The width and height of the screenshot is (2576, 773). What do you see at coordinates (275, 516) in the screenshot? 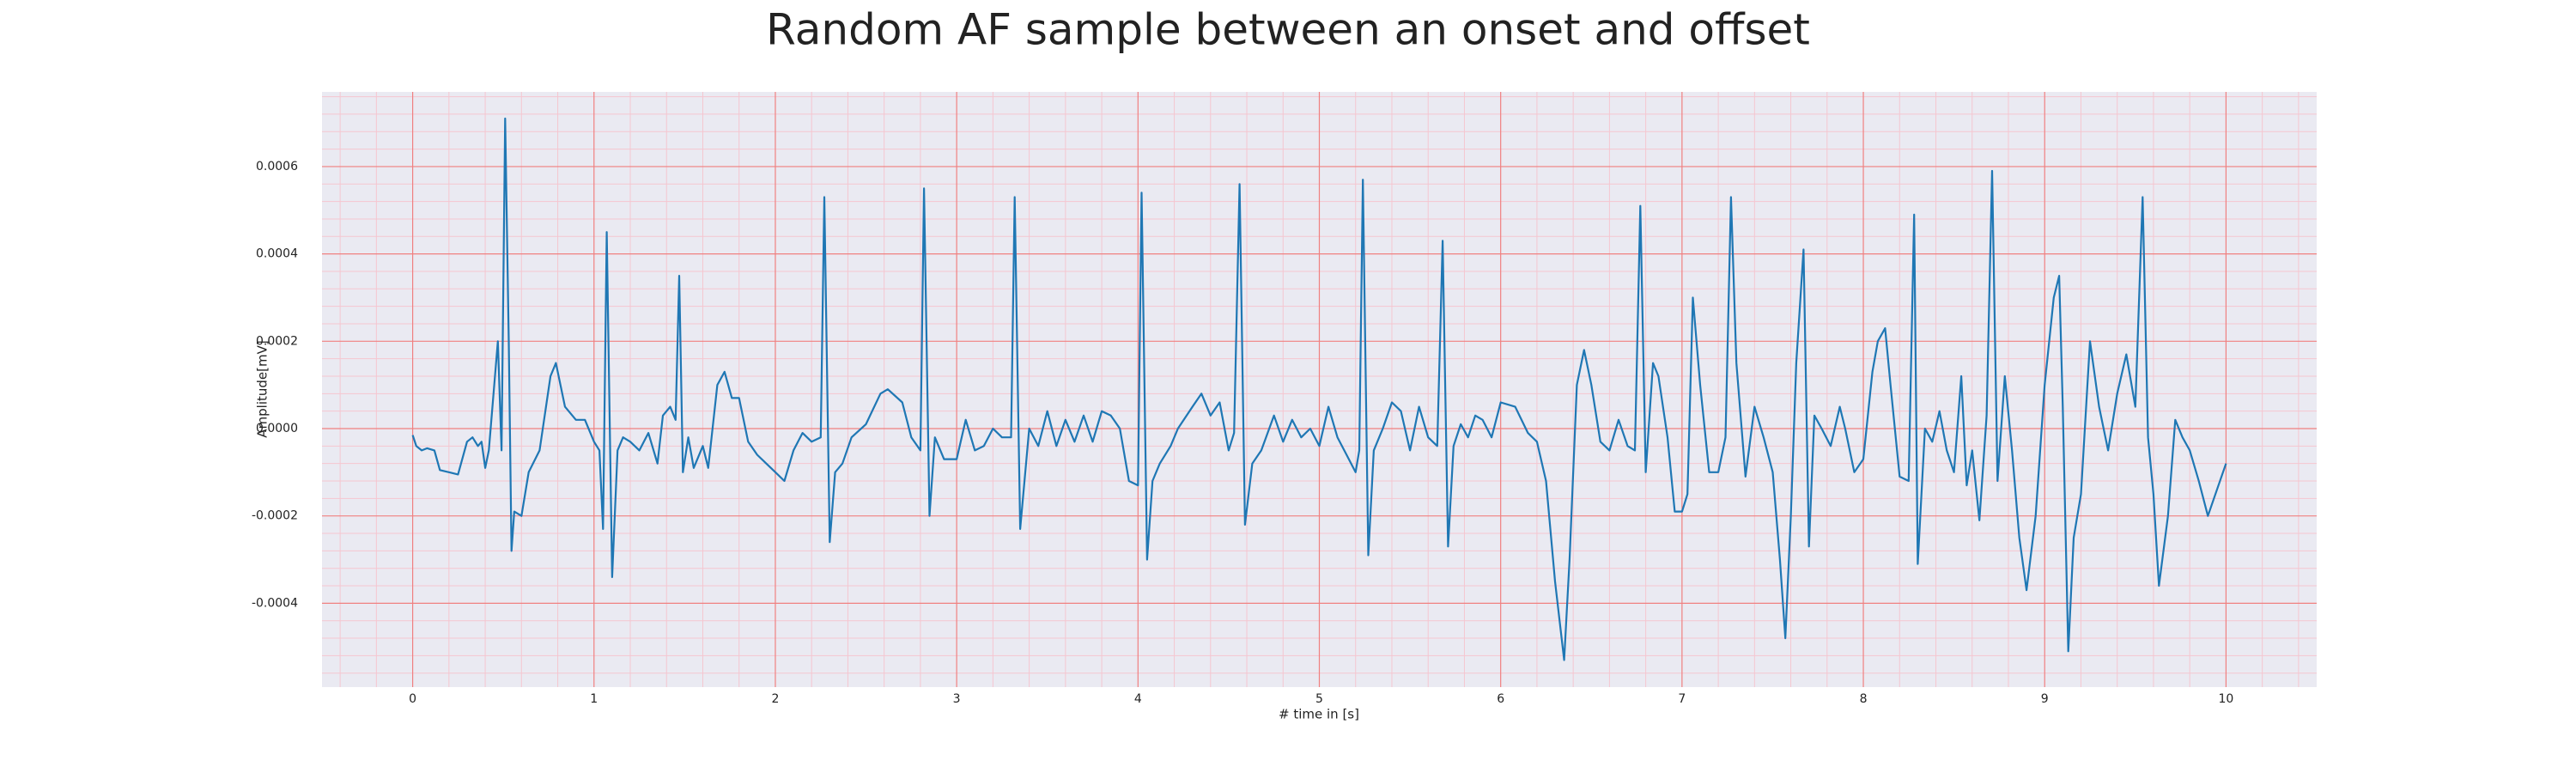
I see `y-tick-label: -0.0002` at bounding box center [275, 516].